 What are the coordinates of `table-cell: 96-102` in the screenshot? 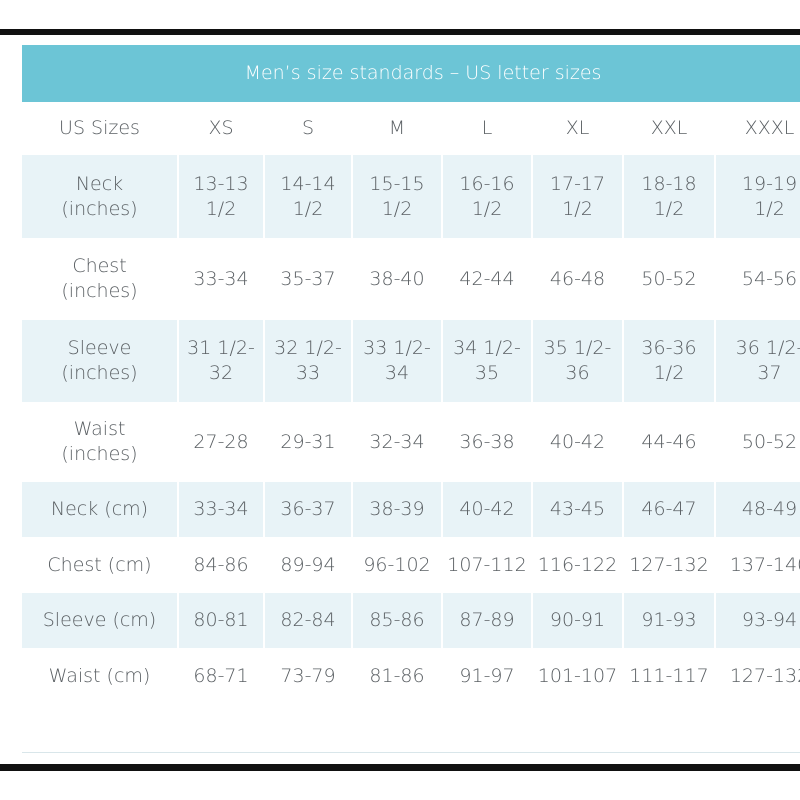 It's located at (397, 565).